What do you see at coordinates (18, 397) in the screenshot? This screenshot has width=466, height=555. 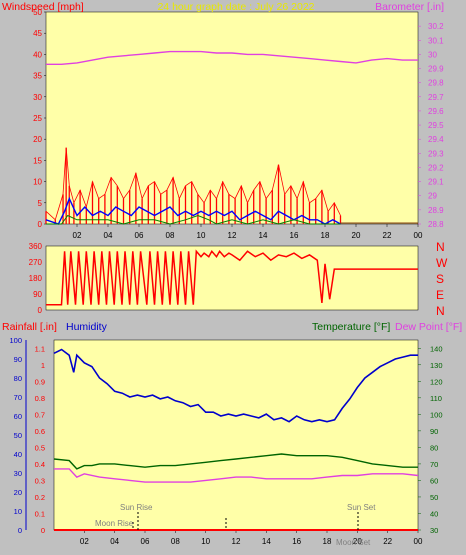 I see `humidity-tick-label: 70` at bounding box center [18, 397].